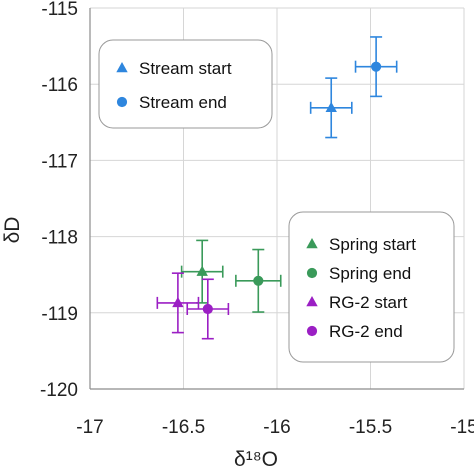  What do you see at coordinates (276, 427) in the screenshot?
I see `x-tick-label-2: -16` at bounding box center [276, 427].